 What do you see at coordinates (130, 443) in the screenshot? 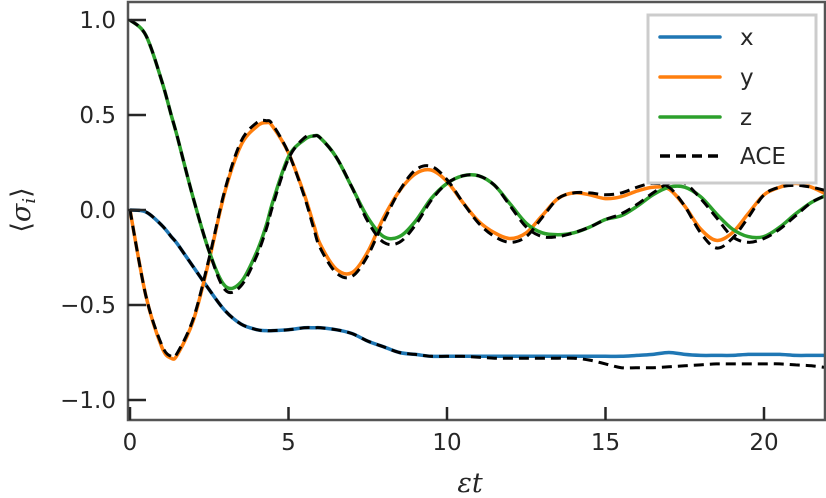
I see `x-tick-label: 0` at bounding box center [130, 443].